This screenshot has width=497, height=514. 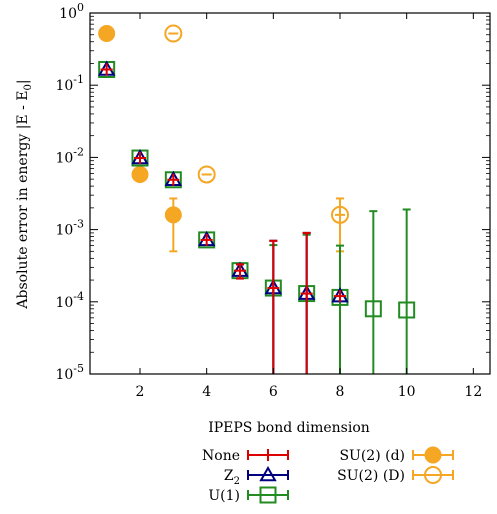 I want to click on legend-label-text: Z, so click(x=229, y=476).